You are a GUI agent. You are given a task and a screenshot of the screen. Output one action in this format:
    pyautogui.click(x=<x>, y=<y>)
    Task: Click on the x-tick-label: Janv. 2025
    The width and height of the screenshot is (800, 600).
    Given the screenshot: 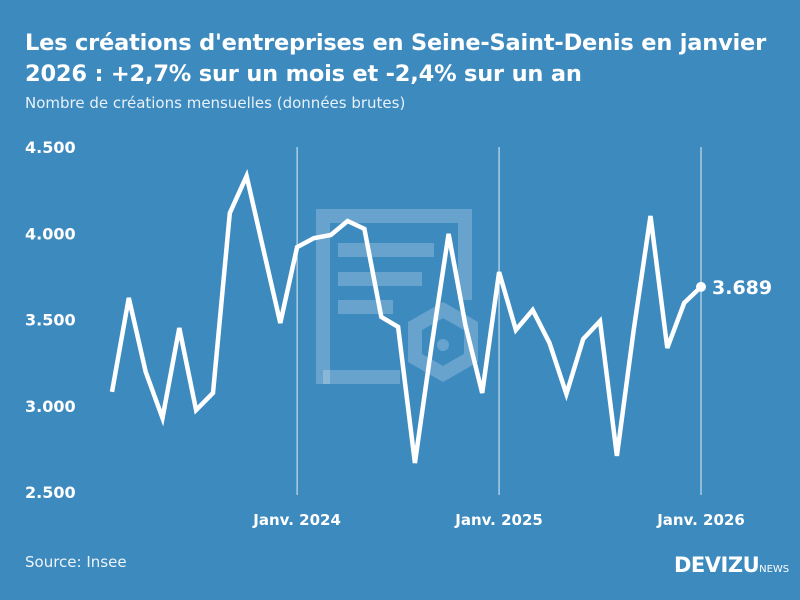 What is the action you would take?
    pyautogui.click(x=498, y=520)
    